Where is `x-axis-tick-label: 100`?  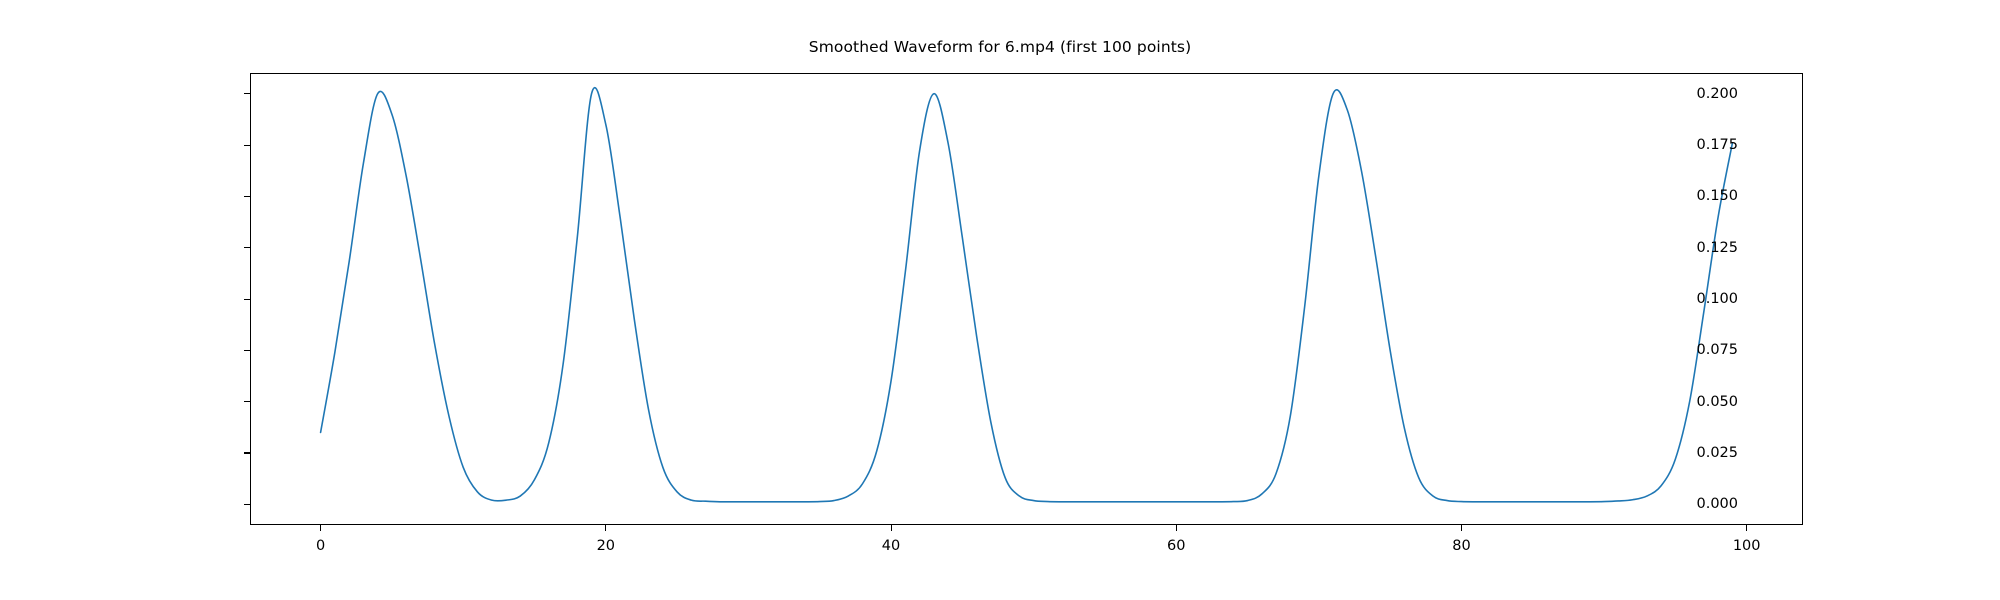
x-axis-tick-label: 100 is located at coordinates (1746, 546).